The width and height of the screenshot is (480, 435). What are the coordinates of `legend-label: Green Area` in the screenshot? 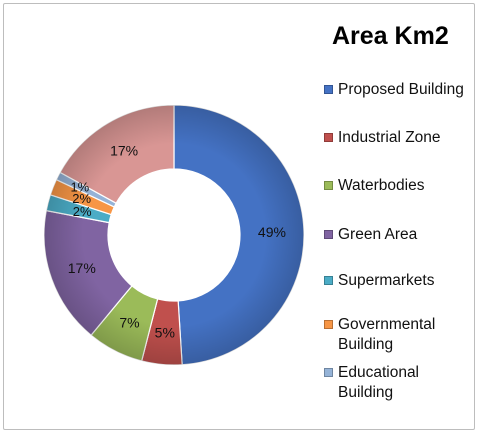 It's located at (378, 234).